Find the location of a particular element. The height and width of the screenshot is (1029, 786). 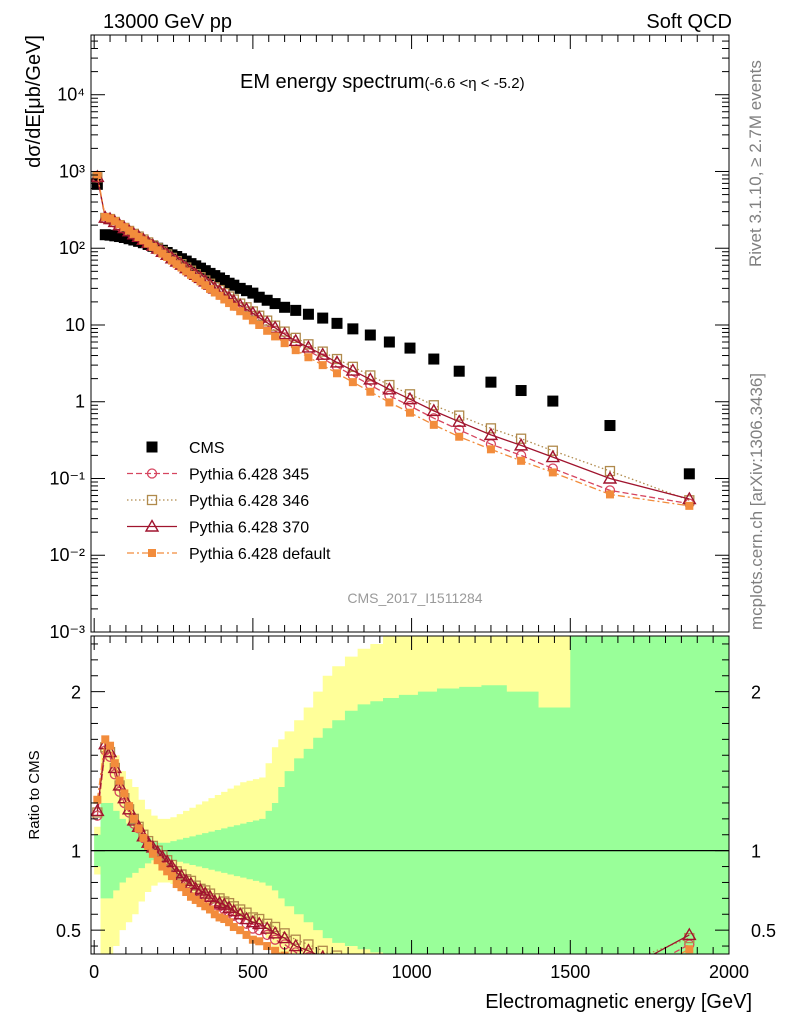

legend-label-pythia-6-428-345: Pythia 6.428 345 is located at coordinates (249, 475).